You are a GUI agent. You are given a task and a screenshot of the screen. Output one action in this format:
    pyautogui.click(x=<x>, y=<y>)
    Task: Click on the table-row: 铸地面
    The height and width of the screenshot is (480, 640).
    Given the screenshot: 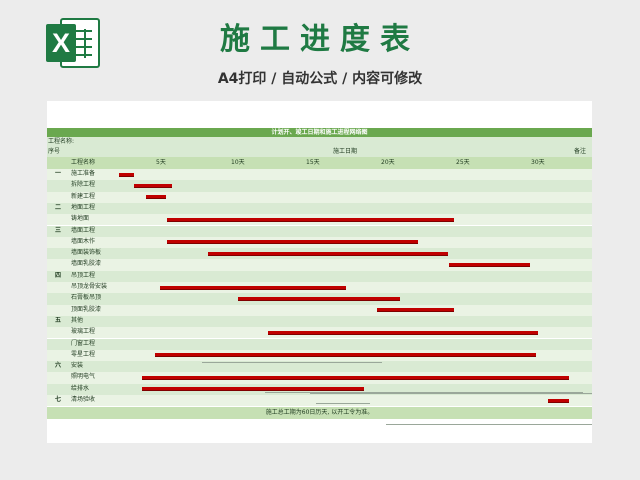 What is the action you would take?
    pyautogui.click(x=319, y=220)
    